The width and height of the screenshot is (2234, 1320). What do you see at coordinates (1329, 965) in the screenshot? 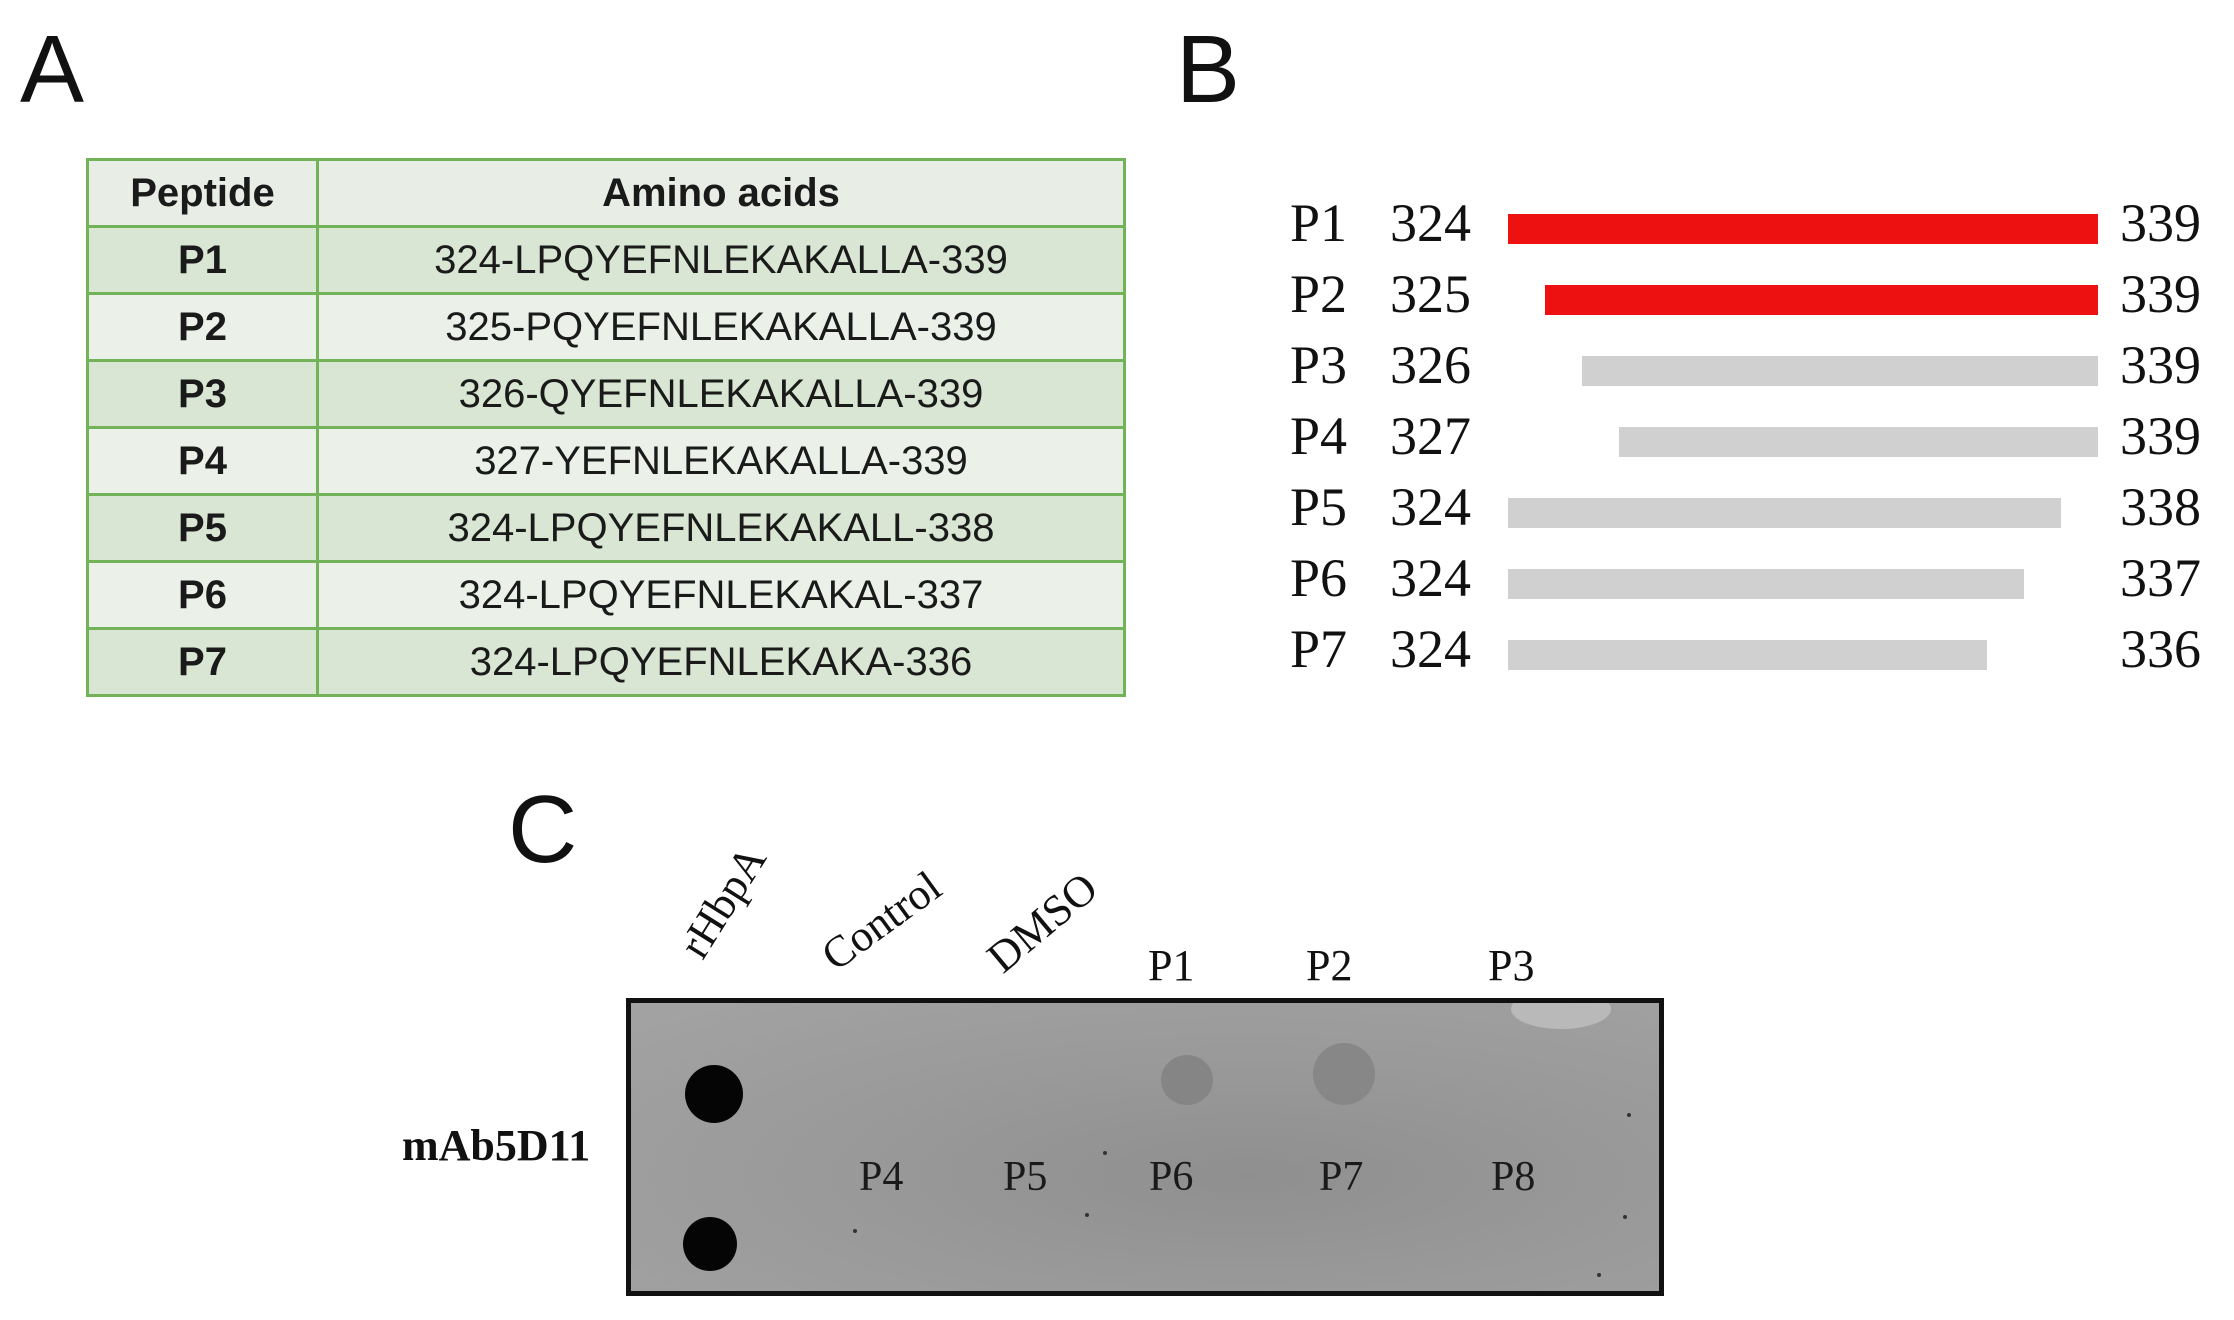
I see `lane-label-p2: P2` at bounding box center [1329, 965].